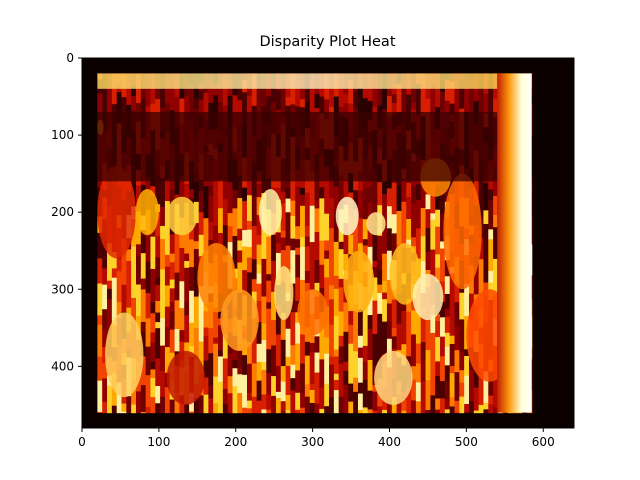 This screenshot has width=640, height=480. I want to click on y-tick-label: 200, so click(62, 212).